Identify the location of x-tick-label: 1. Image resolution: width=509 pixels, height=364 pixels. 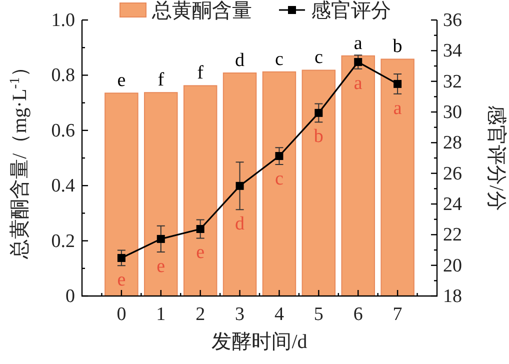
(161, 314).